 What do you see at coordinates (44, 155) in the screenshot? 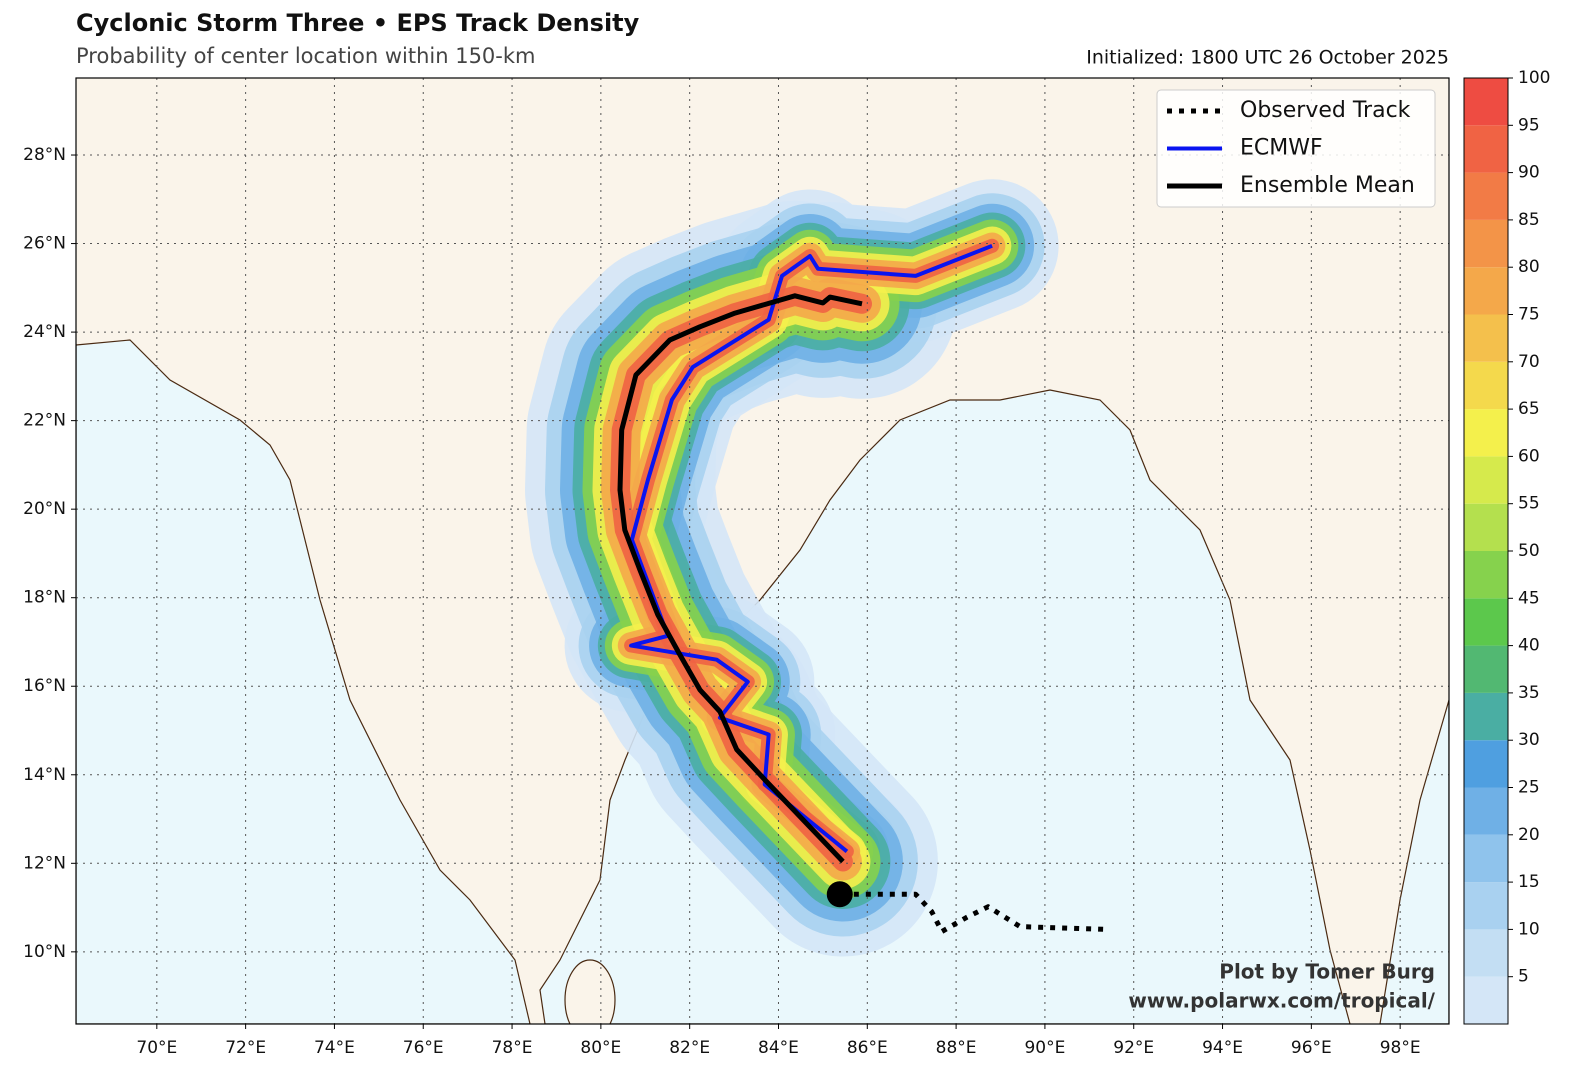
I see `y-tick-label: 28°N` at bounding box center [44, 155].